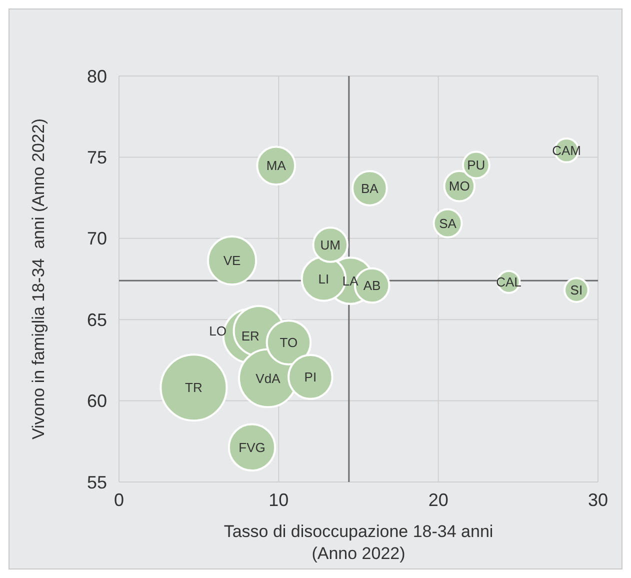 The height and width of the screenshot is (578, 631). I want to click on annotation: LO, so click(217, 331).